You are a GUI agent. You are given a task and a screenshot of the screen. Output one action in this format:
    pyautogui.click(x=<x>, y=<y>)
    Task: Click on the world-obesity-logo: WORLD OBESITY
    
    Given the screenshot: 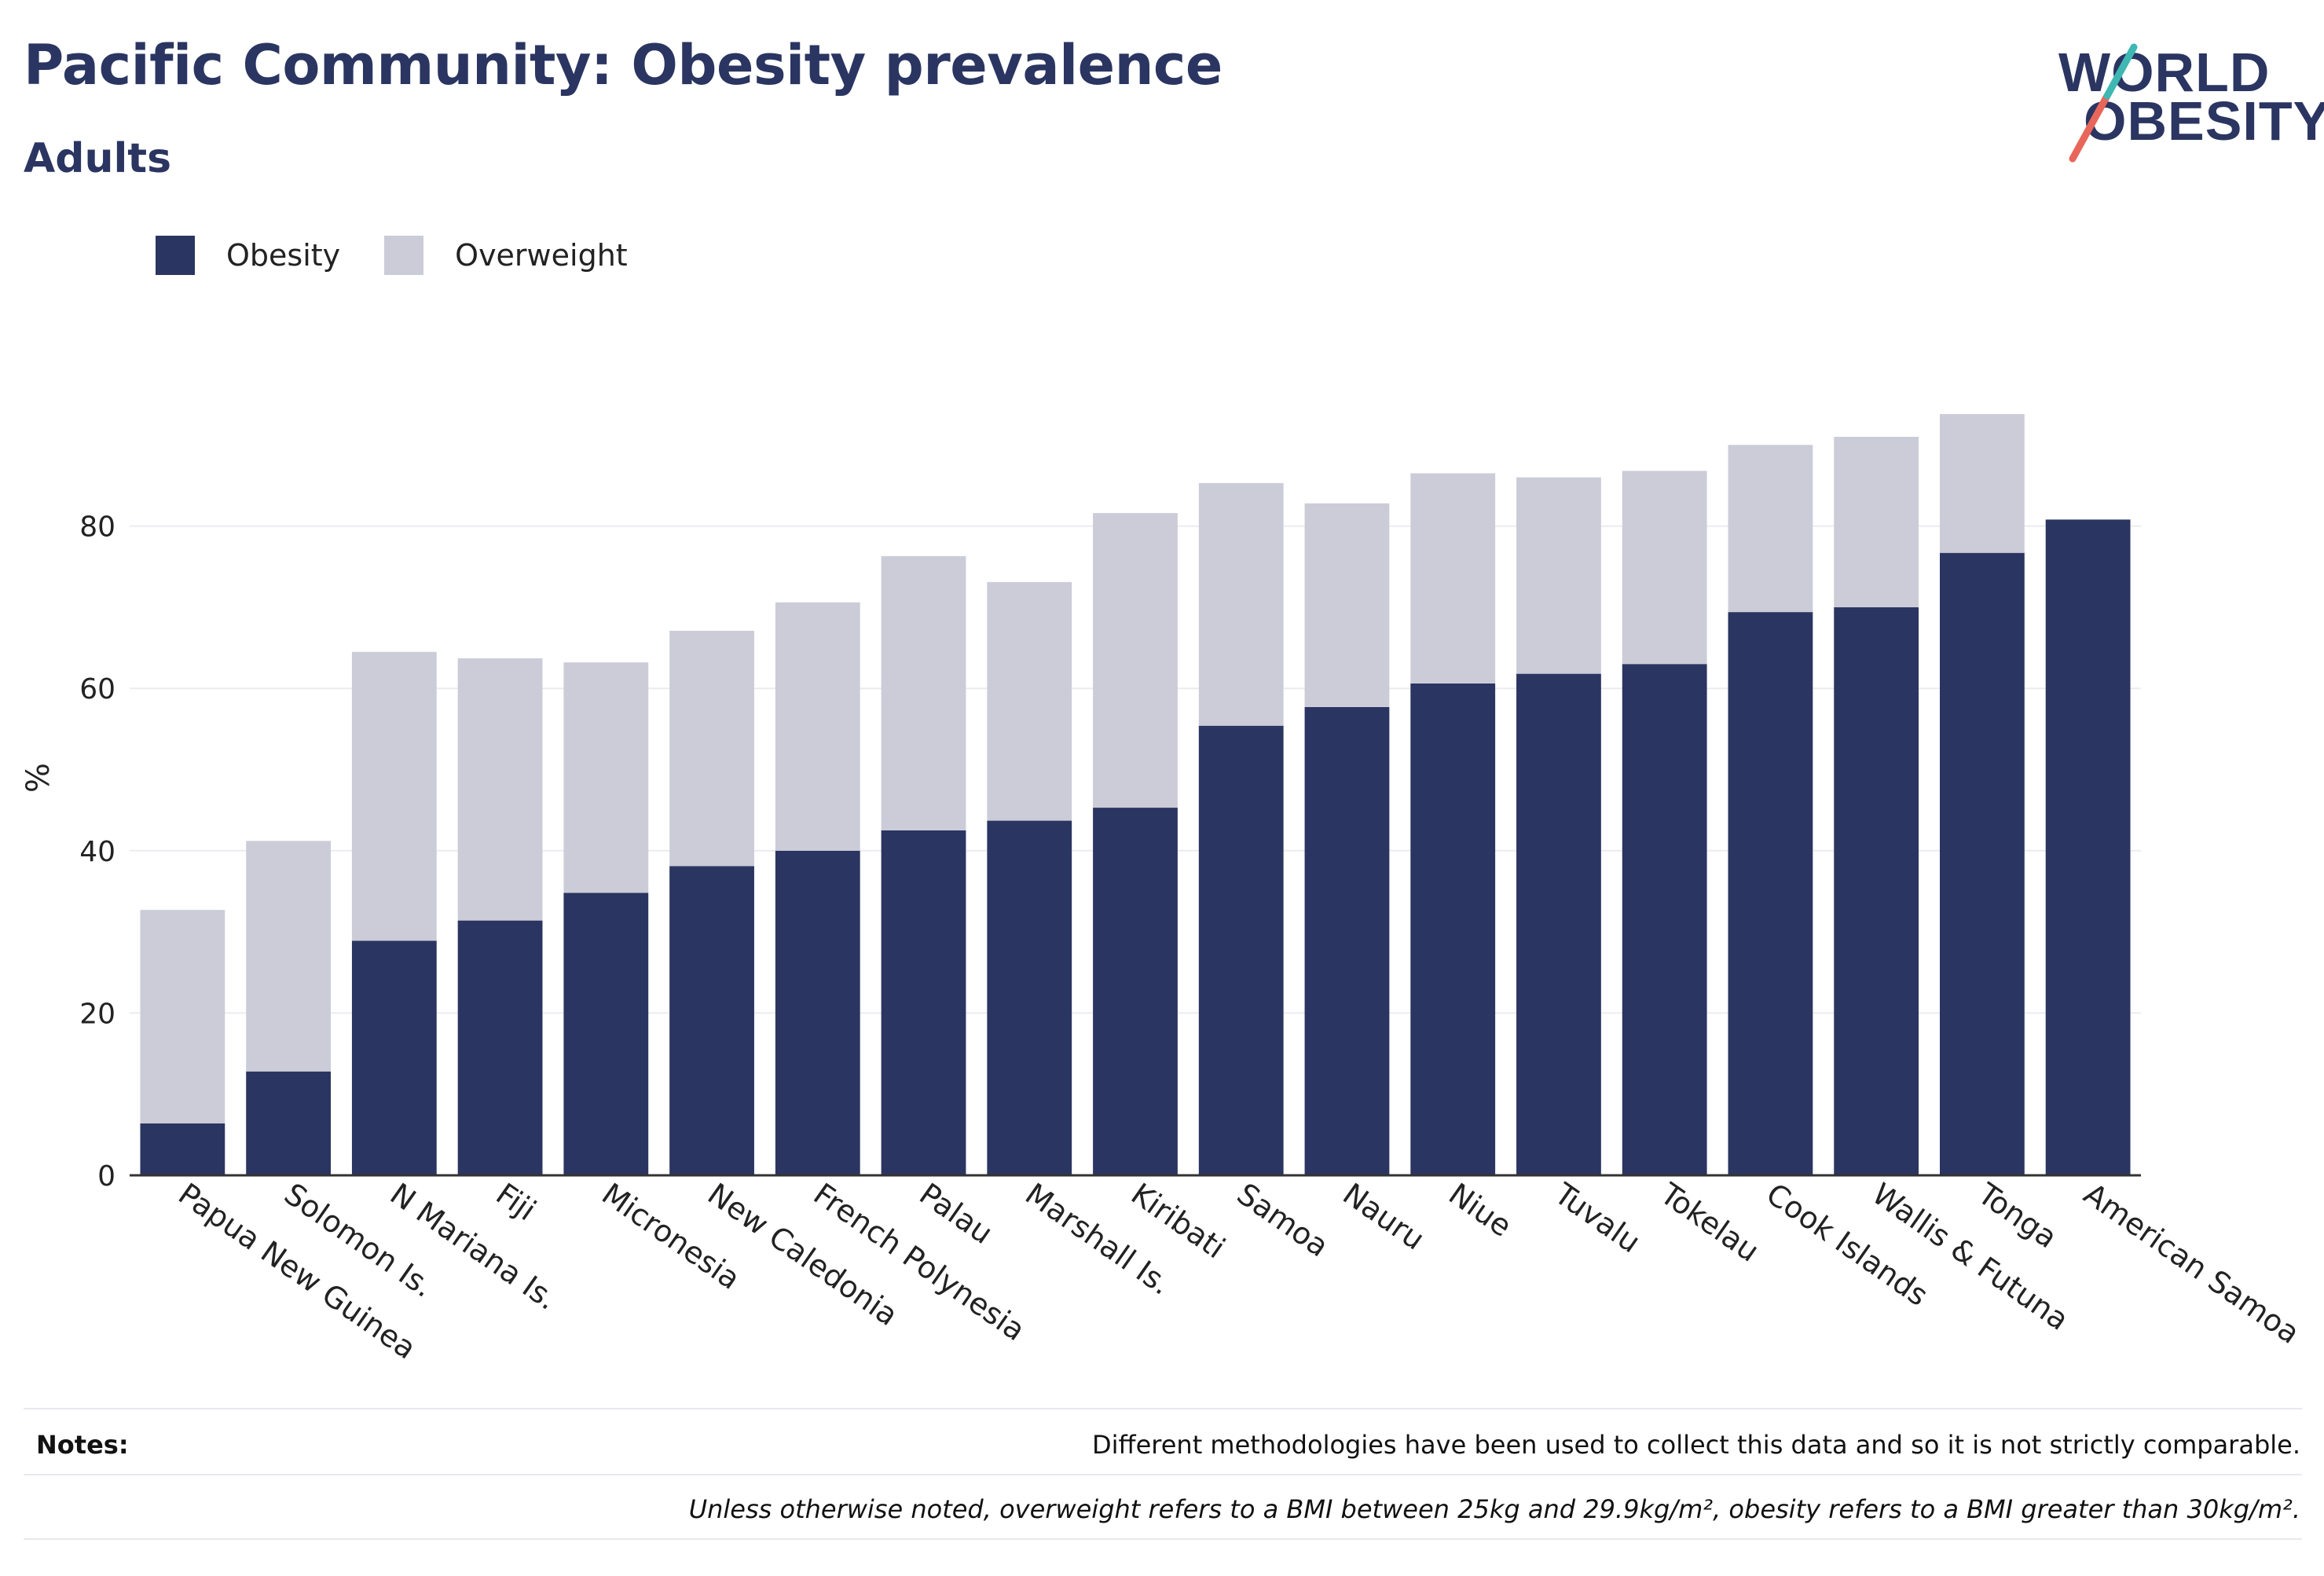 What is the action you would take?
    pyautogui.click(x=2191, y=94)
    